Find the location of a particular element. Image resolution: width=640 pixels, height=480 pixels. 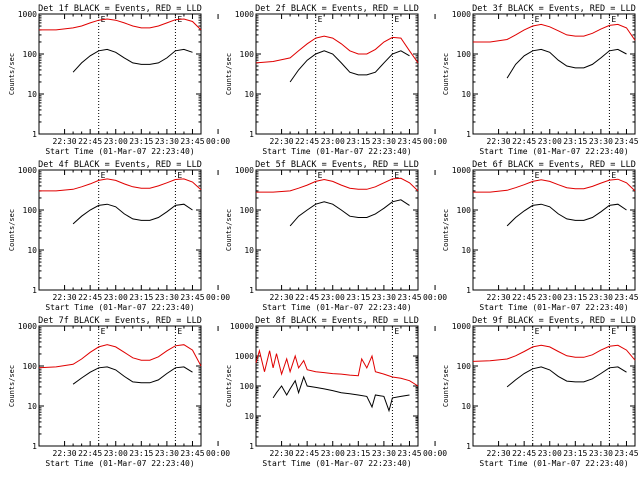

panel-title: Det 9f BLACK = Events, RED = LLD is located at coordinates (554, 321).